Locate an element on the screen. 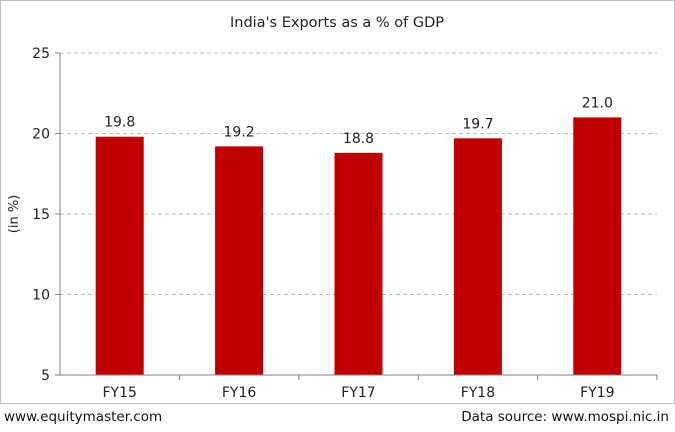  bar-fy15 is located at coordinates (119, 255).